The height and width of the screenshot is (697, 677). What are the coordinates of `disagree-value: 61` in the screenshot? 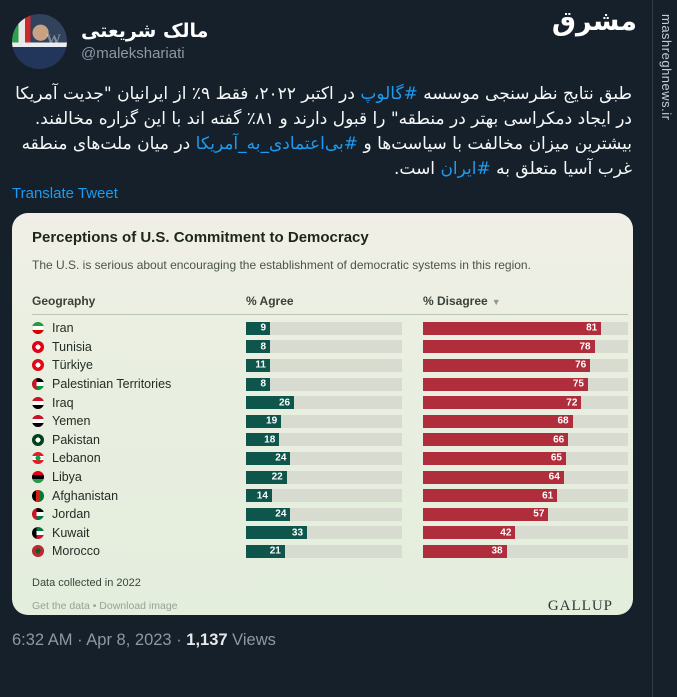 It's located at (548, 496).